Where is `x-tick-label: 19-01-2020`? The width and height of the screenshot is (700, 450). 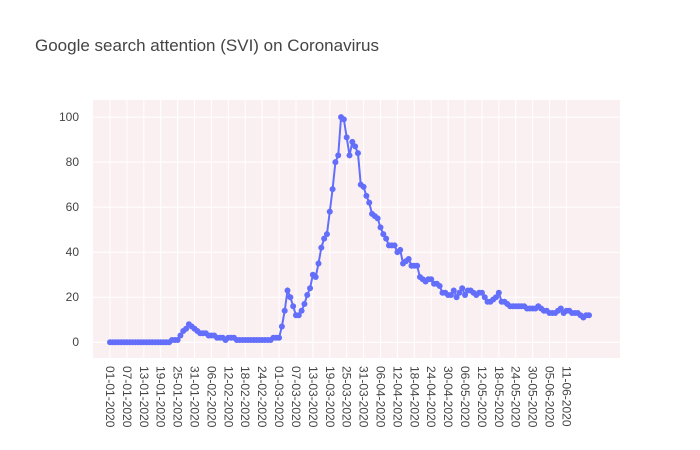
x-tick-label: 19-01-2020 is located at coordinates (161, 397).